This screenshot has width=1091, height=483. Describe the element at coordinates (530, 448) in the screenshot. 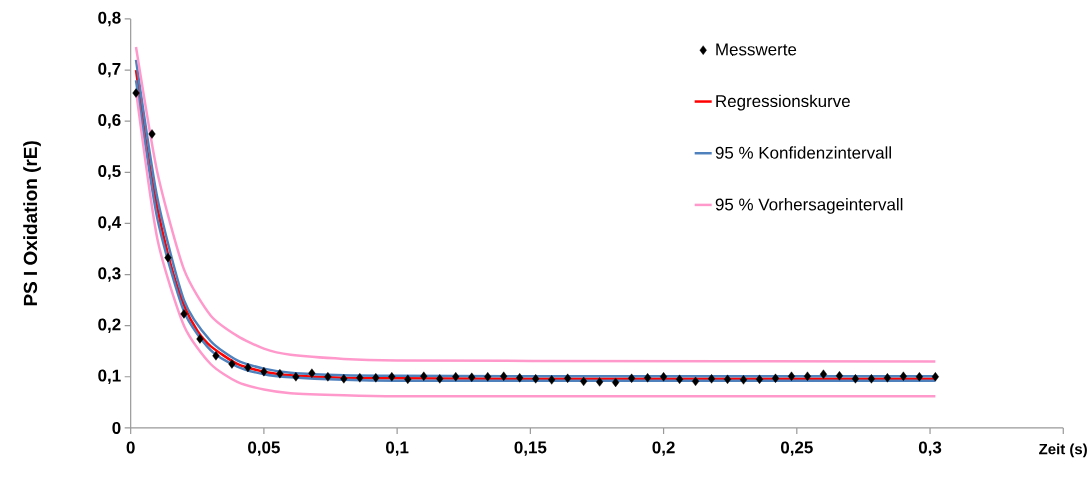

I see `x-tick-label: 0,15` at that location.